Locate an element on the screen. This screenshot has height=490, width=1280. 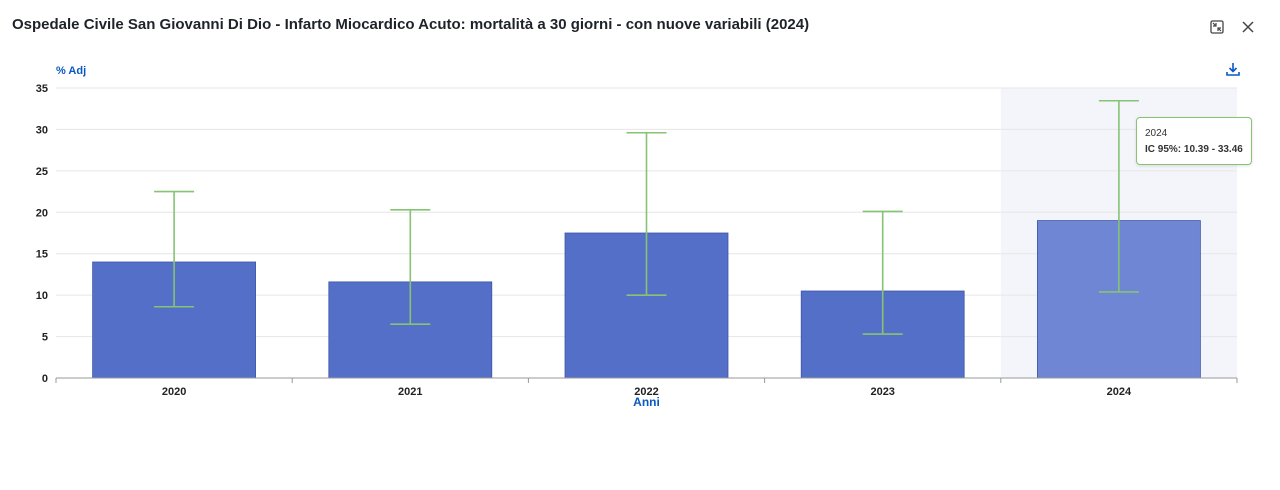
y-tick-label: 15 is located at coordinates (42, 255).